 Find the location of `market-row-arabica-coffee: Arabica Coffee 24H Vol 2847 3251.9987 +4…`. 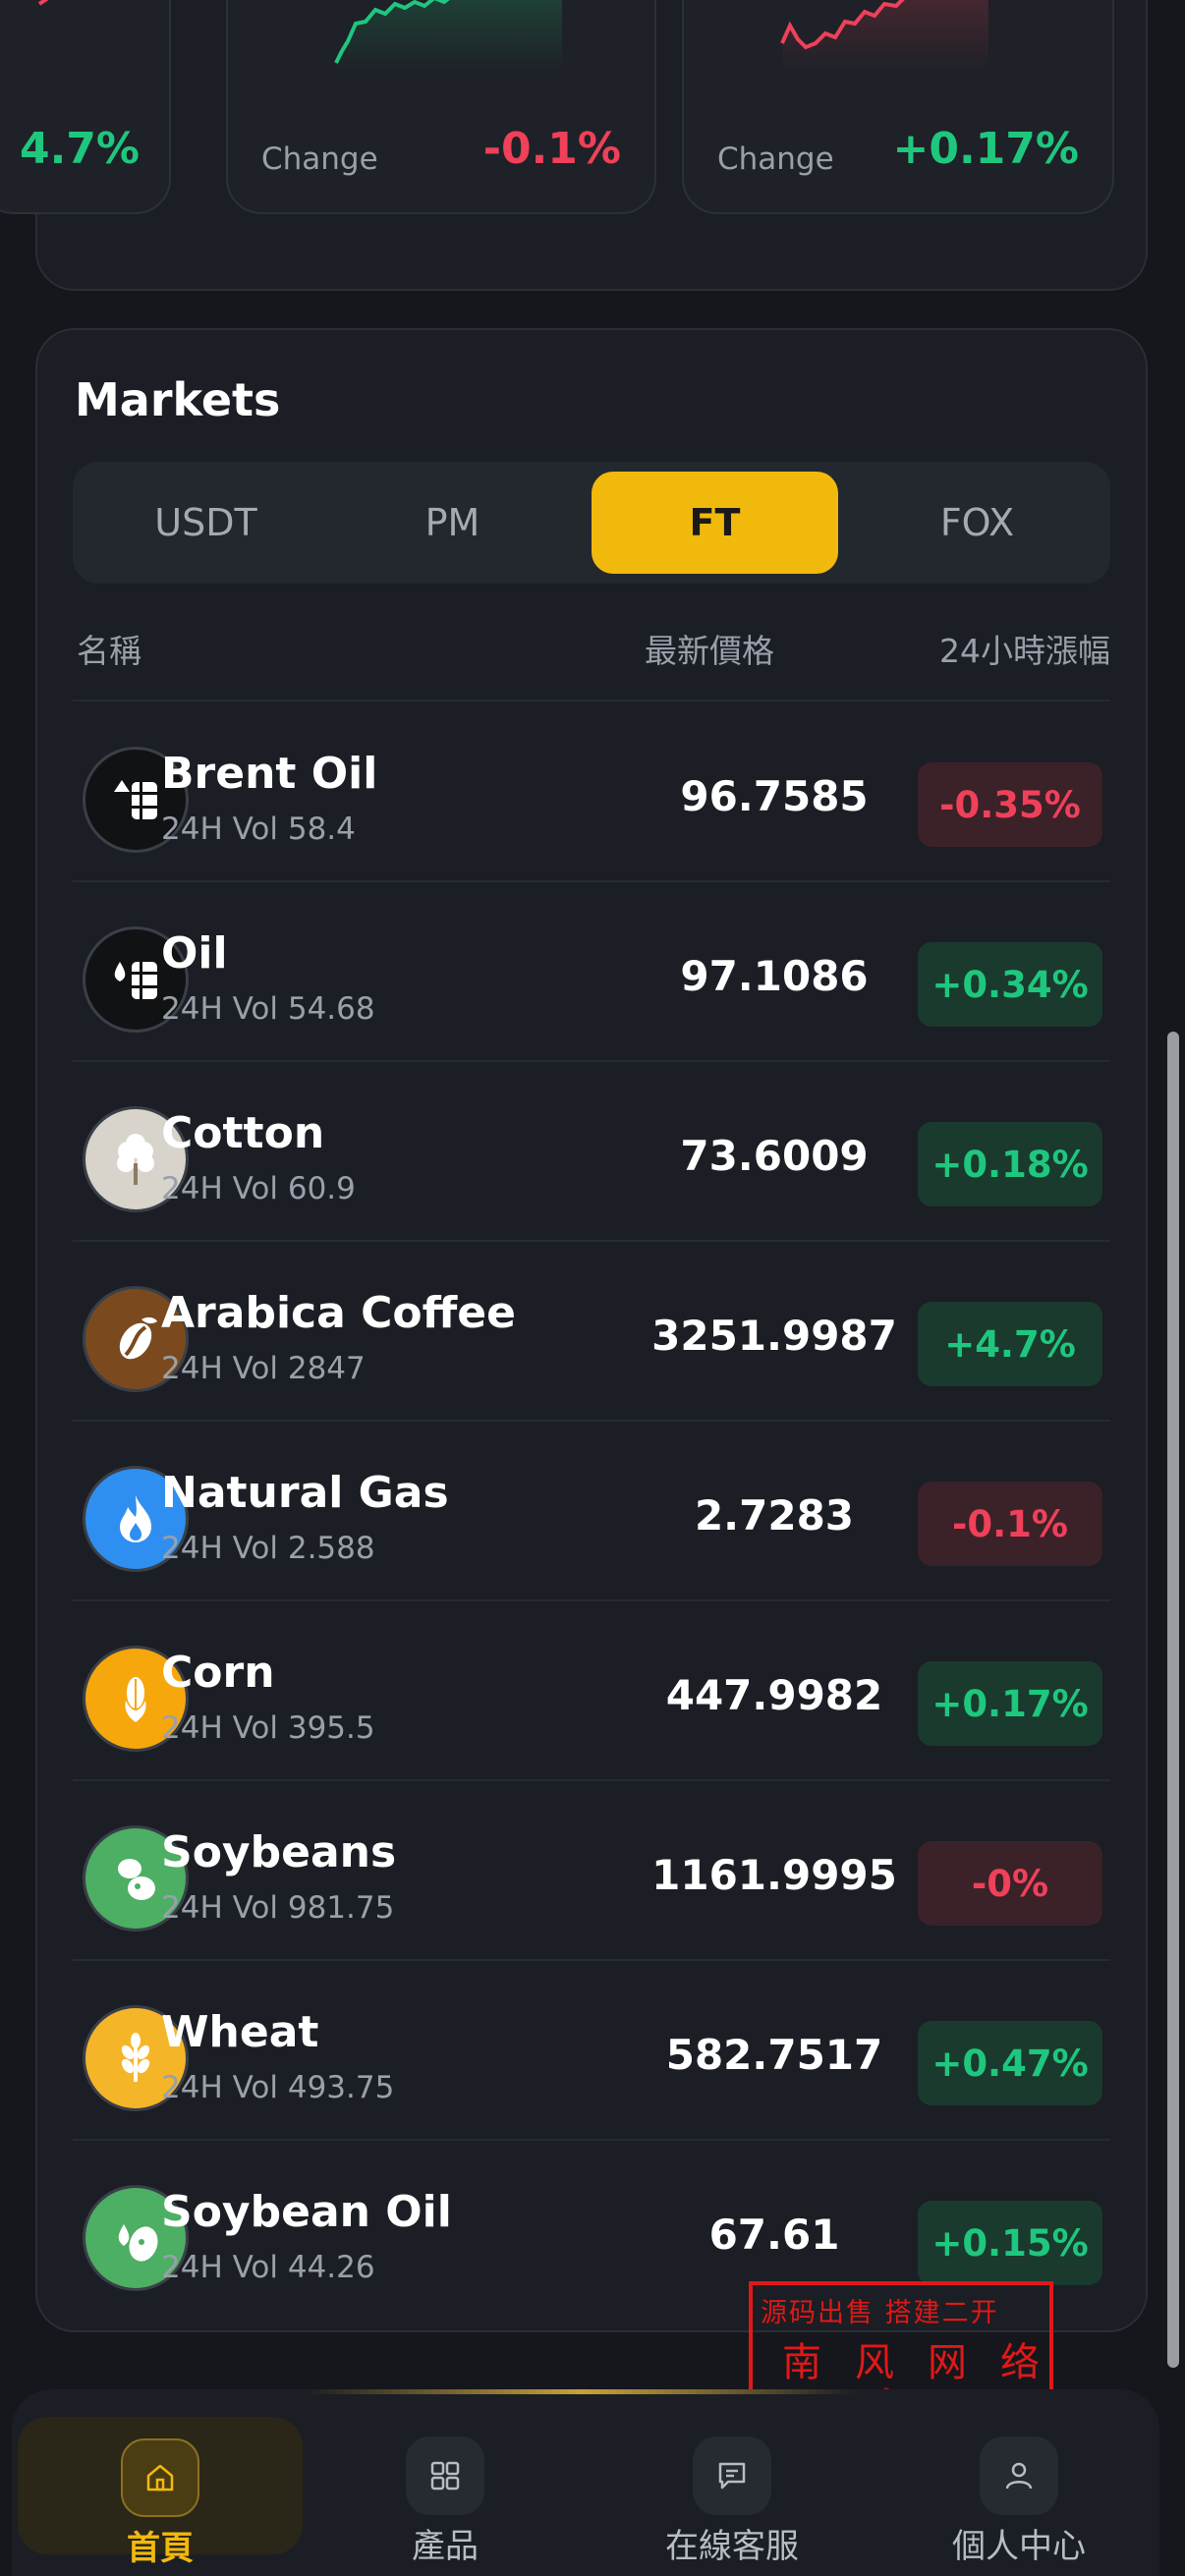

market-row-arabica-coffee: Arabica Coffee 24H Vol 2847 3251.9987 +4… is located at coordinates (592, 1330).